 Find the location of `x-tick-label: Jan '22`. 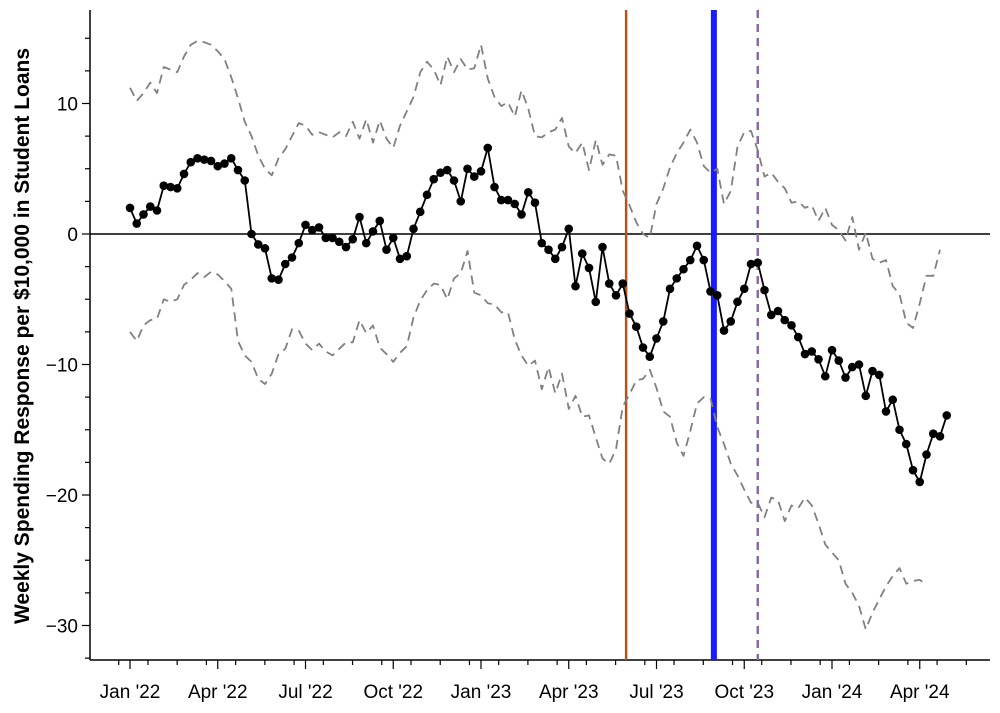

x-tick-label: Jan '22 is located at coordinates (130, 692).